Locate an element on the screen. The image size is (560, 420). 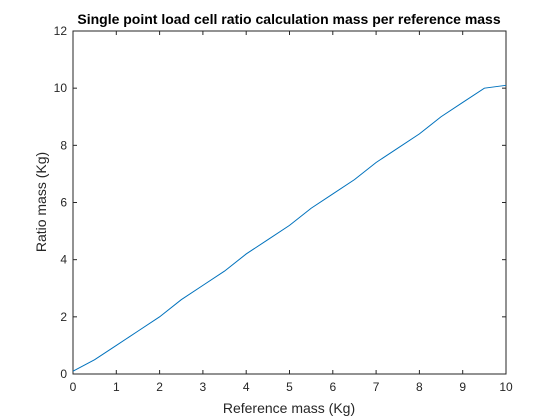
x-tick-label: 7 is located at coordinates (376, 387).